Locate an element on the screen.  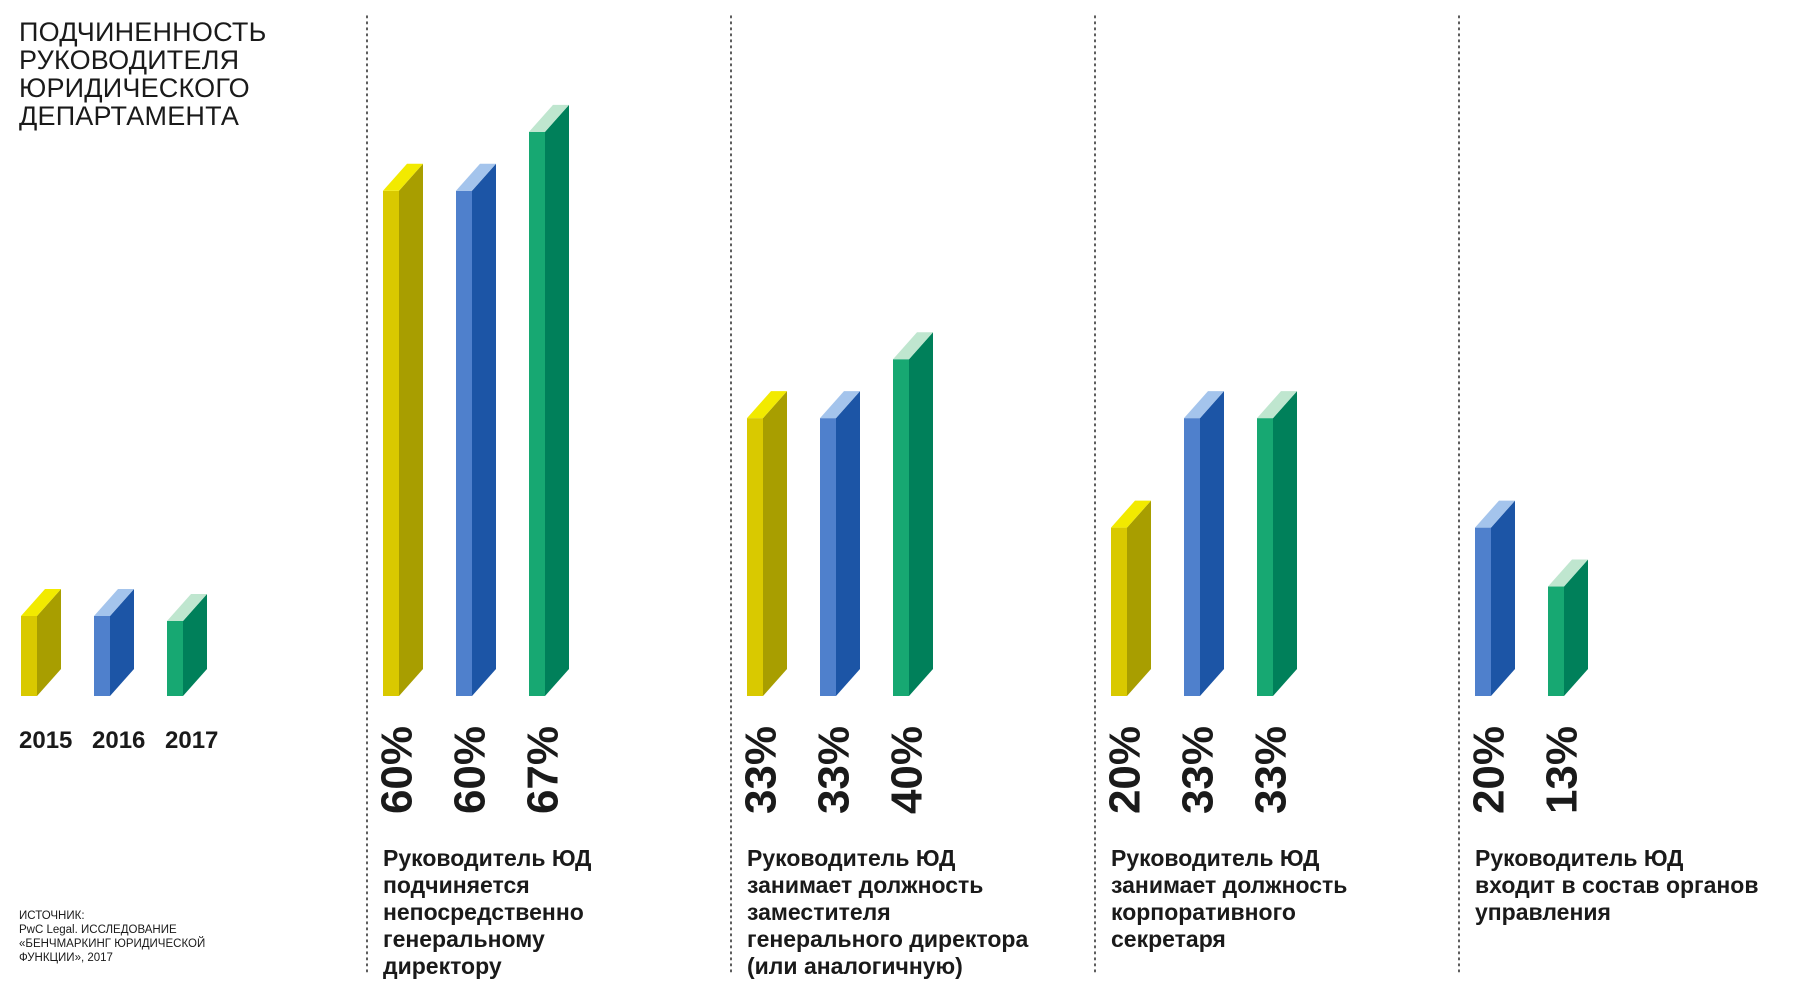
legend-bar-2015-top is located at coordinates (41, 602).